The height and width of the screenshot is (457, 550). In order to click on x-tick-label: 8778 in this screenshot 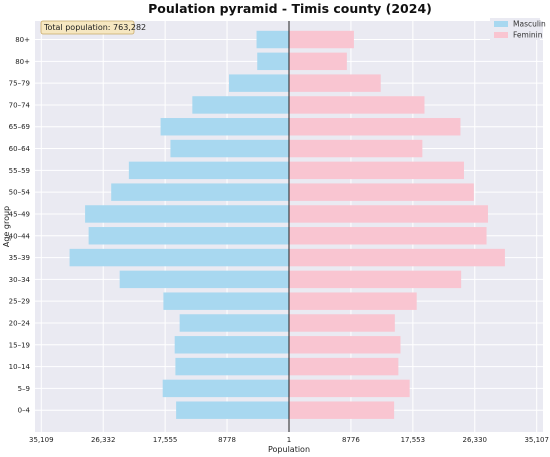, I will do `click(227, 440)`.